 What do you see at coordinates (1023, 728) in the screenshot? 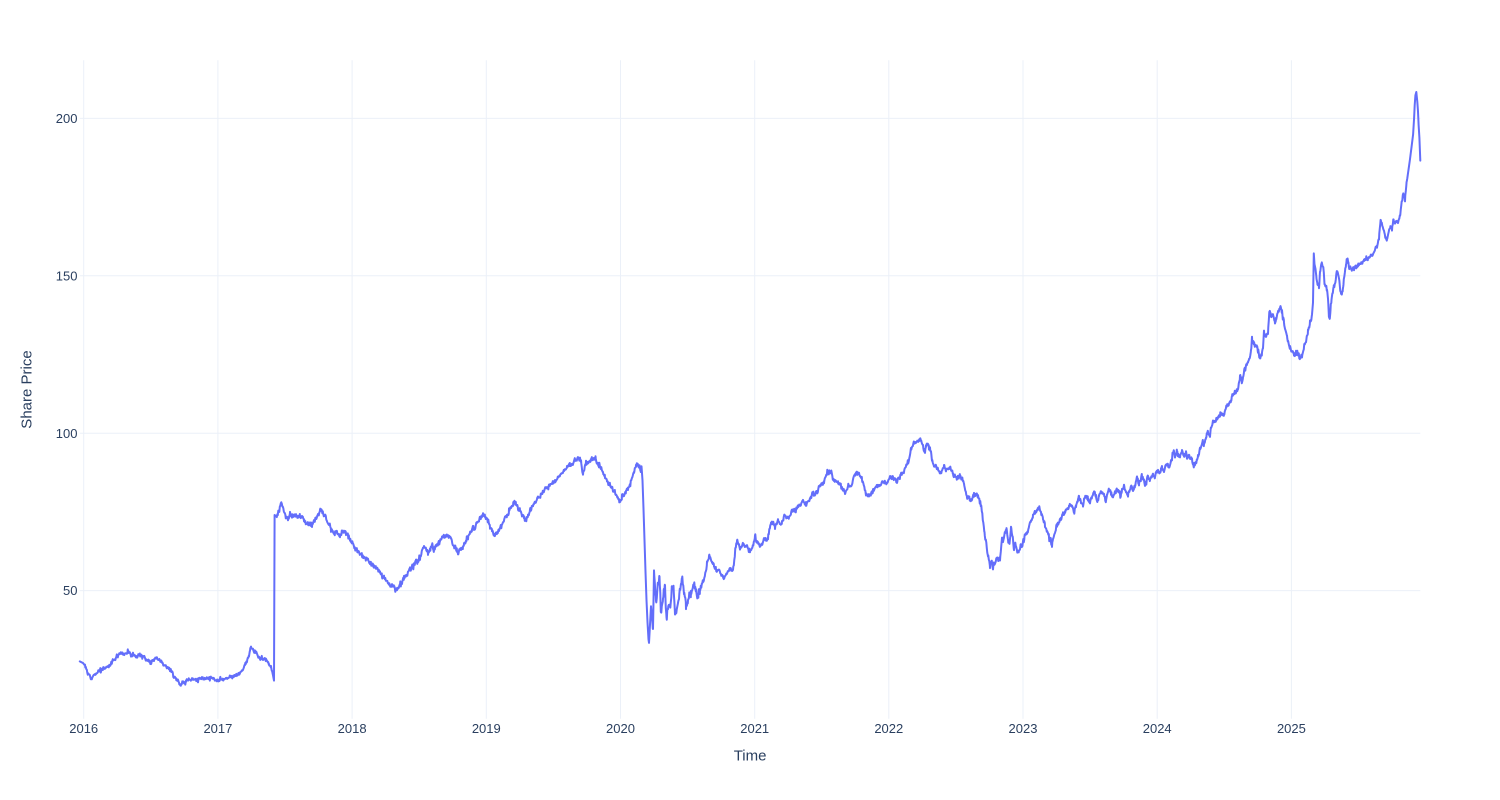
I see `svg-text: 2023` at bounding box center [1023, 728].